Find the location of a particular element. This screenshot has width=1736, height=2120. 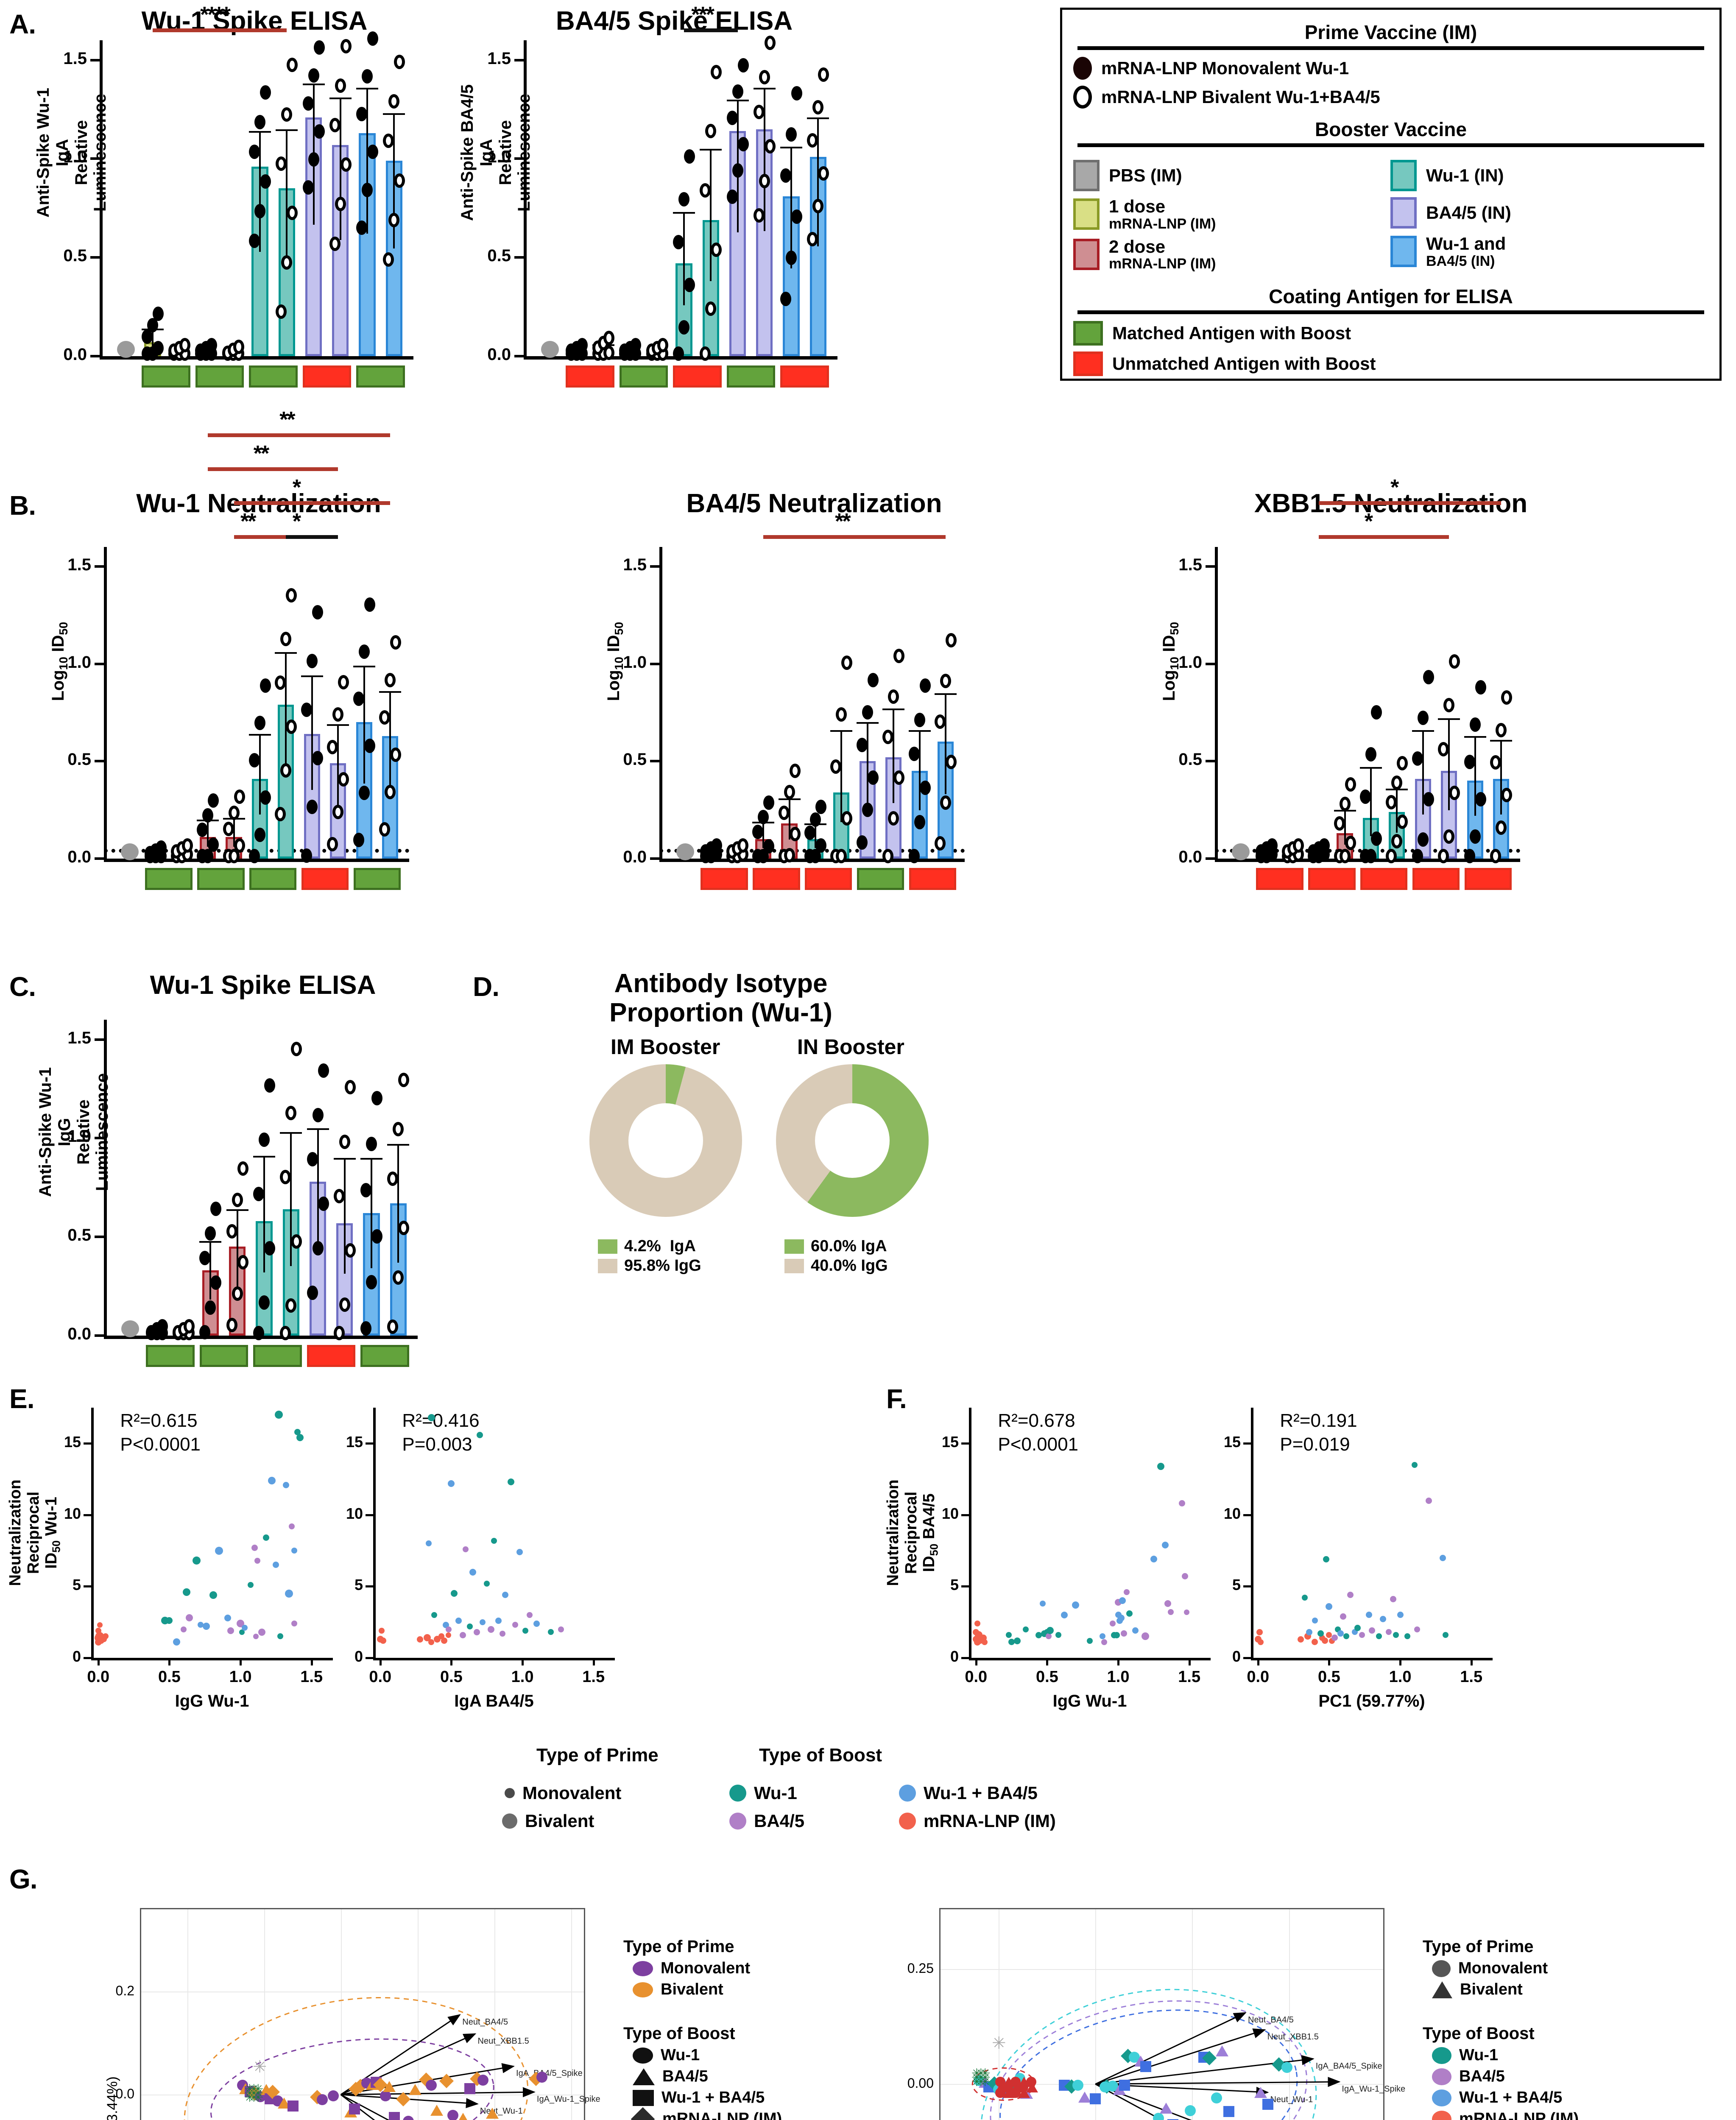

y-axis-label-e: Neutralization Reciprocal ID50 Wu-1 is located at coordinates (34, 1532).